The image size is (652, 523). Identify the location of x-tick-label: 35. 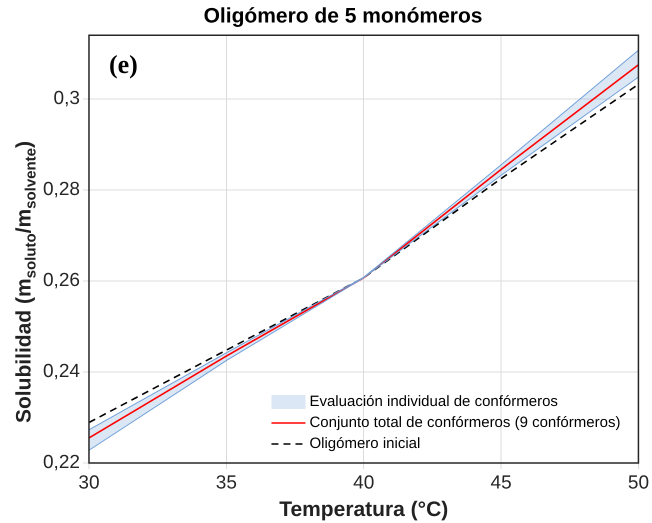
(226, 483).